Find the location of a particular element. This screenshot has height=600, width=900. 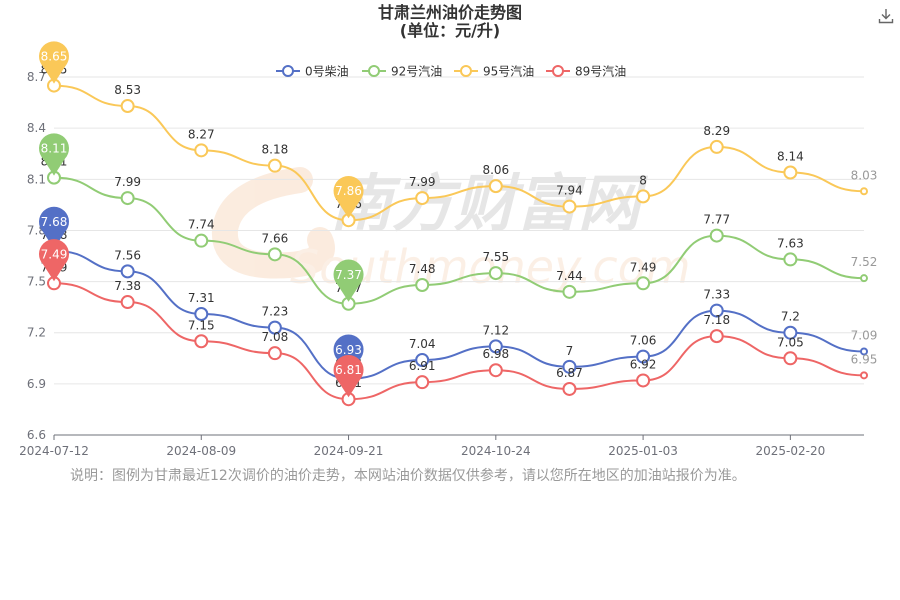

extreme-pin: 8.65 is located at coordinates (54, 62).